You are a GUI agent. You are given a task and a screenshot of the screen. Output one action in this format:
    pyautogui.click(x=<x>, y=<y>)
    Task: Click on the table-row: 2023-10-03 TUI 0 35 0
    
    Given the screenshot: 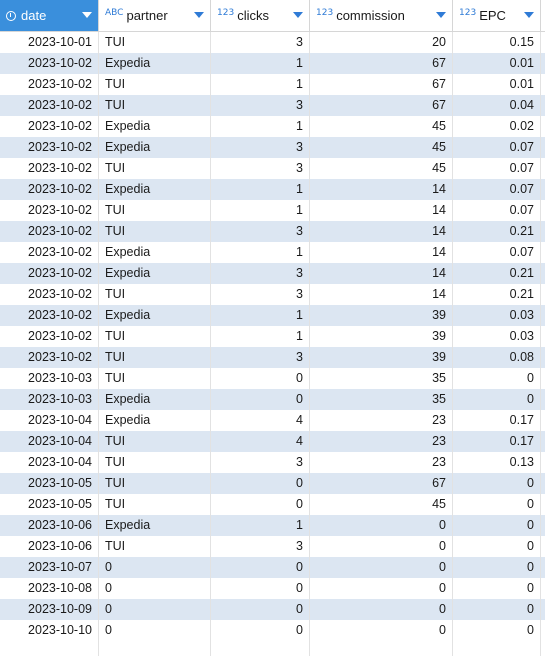 What is the action you would take?
    pyautogui.click(x=272, y=378)
    